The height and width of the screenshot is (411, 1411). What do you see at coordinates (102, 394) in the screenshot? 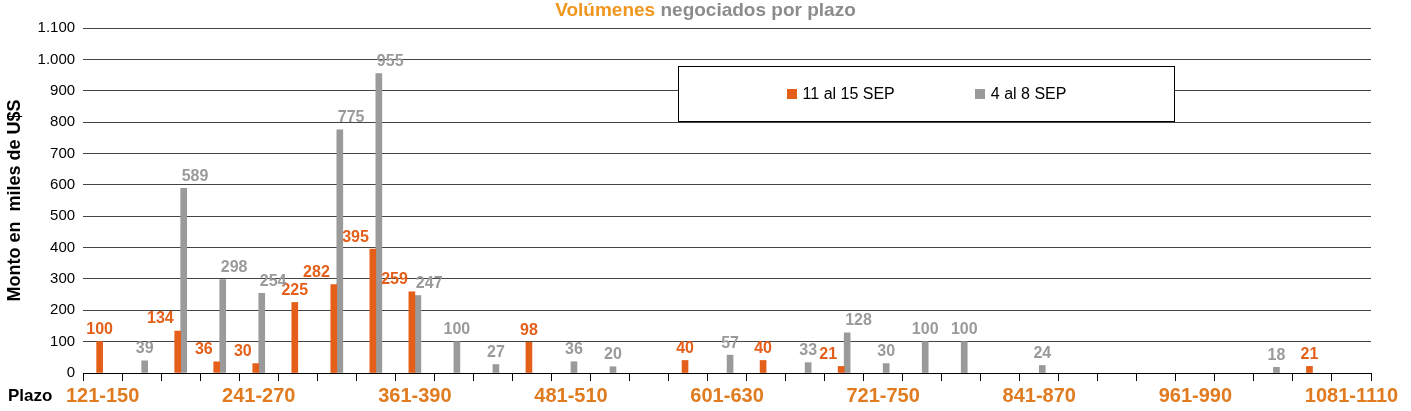
I see `x-tick-label: 121-150` at bounding box center [102, 394].